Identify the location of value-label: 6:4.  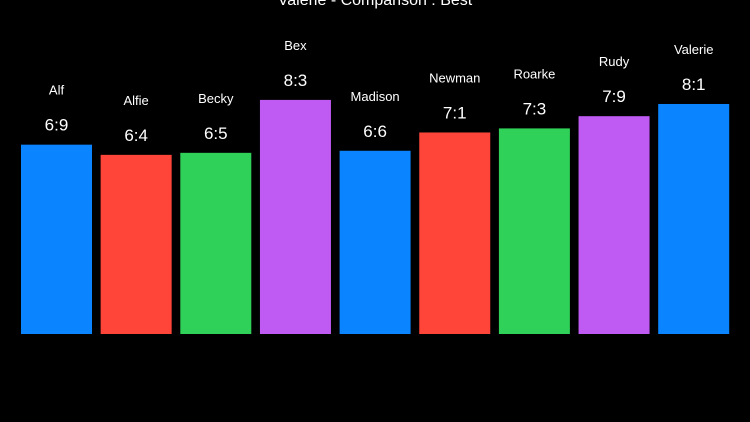
(136, 135).